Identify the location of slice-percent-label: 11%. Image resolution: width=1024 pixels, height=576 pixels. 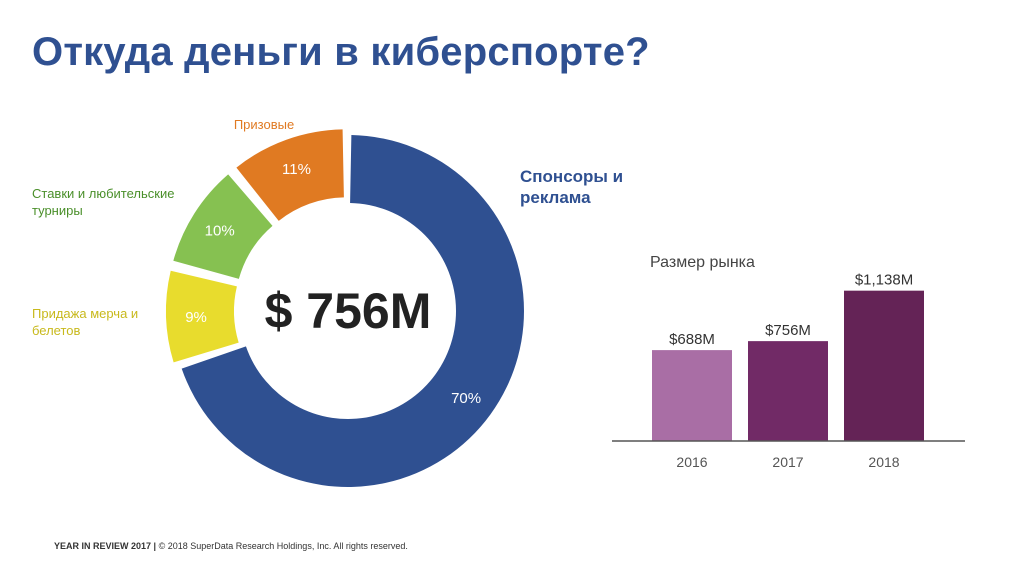
(296, 169).